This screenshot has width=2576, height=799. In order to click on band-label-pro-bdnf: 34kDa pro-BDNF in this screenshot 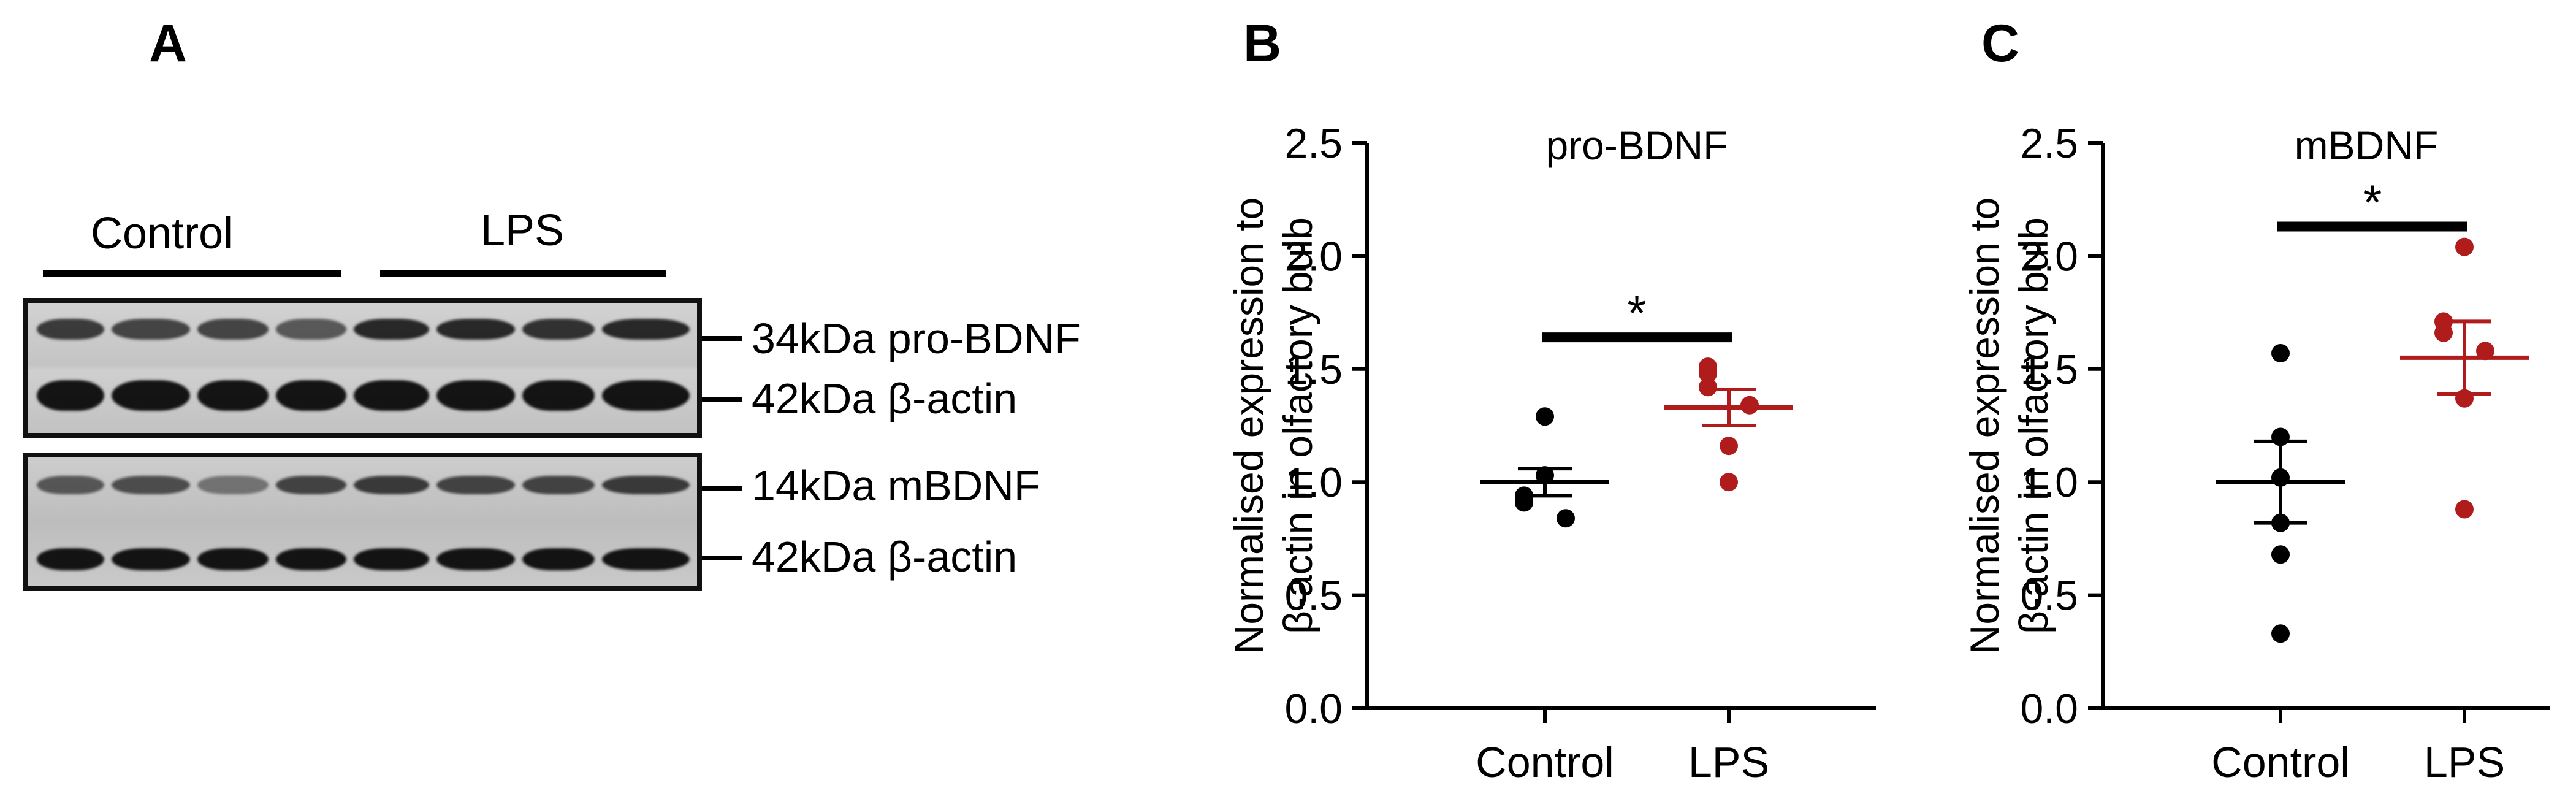, I will do `click(916, 338)`.